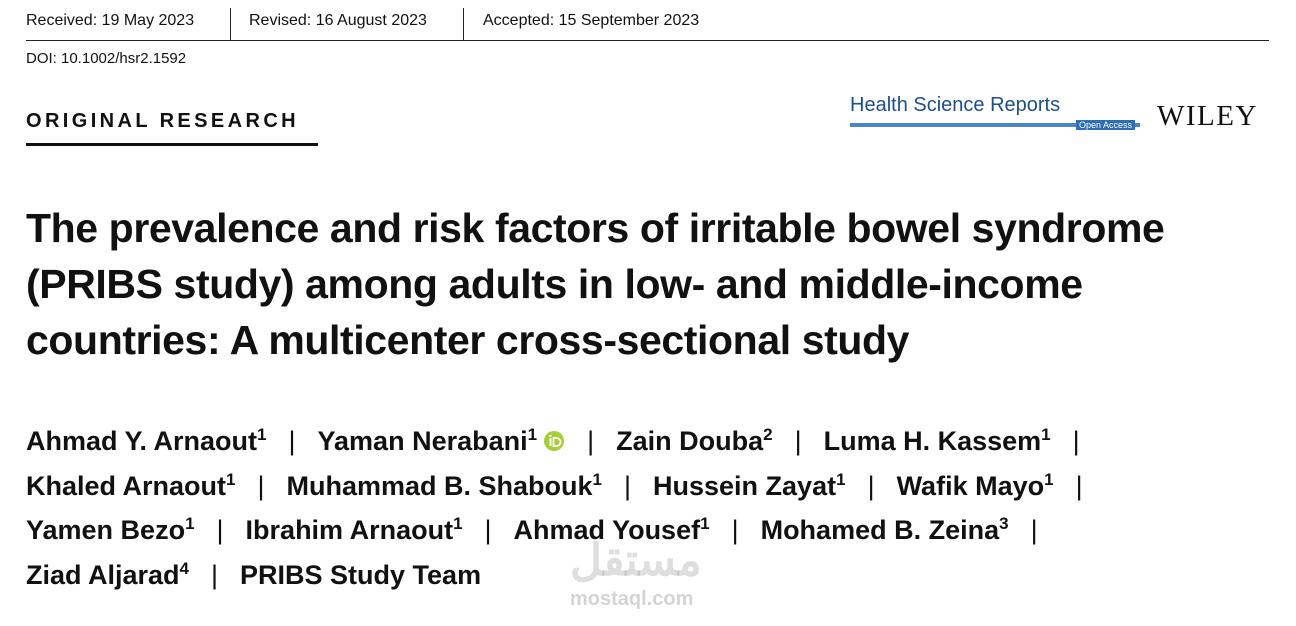 The image size is (1296, 626). Describe the element at coordinates (995, 125) in the screenshot. I see `journal-bar` at that location.